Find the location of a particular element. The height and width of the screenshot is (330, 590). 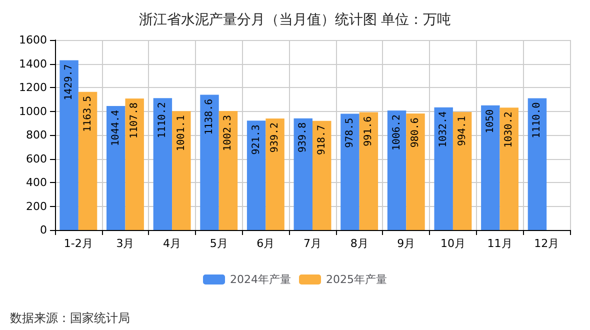

y-tick-label: 0 is located at coordinates (43, 230).